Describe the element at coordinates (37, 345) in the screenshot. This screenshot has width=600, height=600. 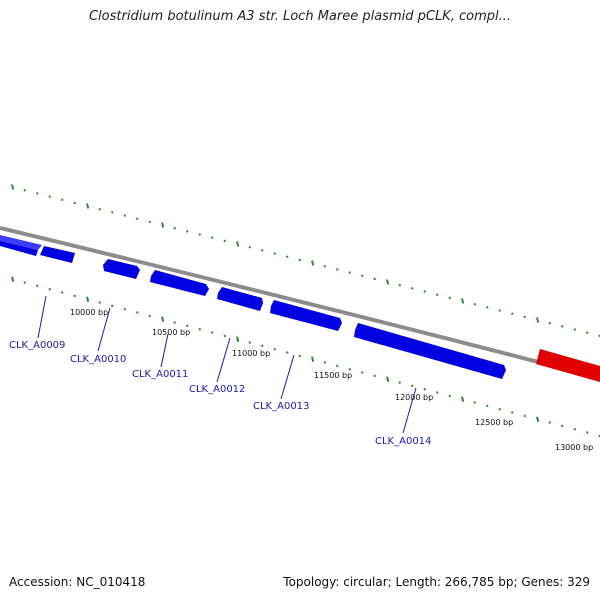
I see `gene-label: CLK_A0009` at that location.